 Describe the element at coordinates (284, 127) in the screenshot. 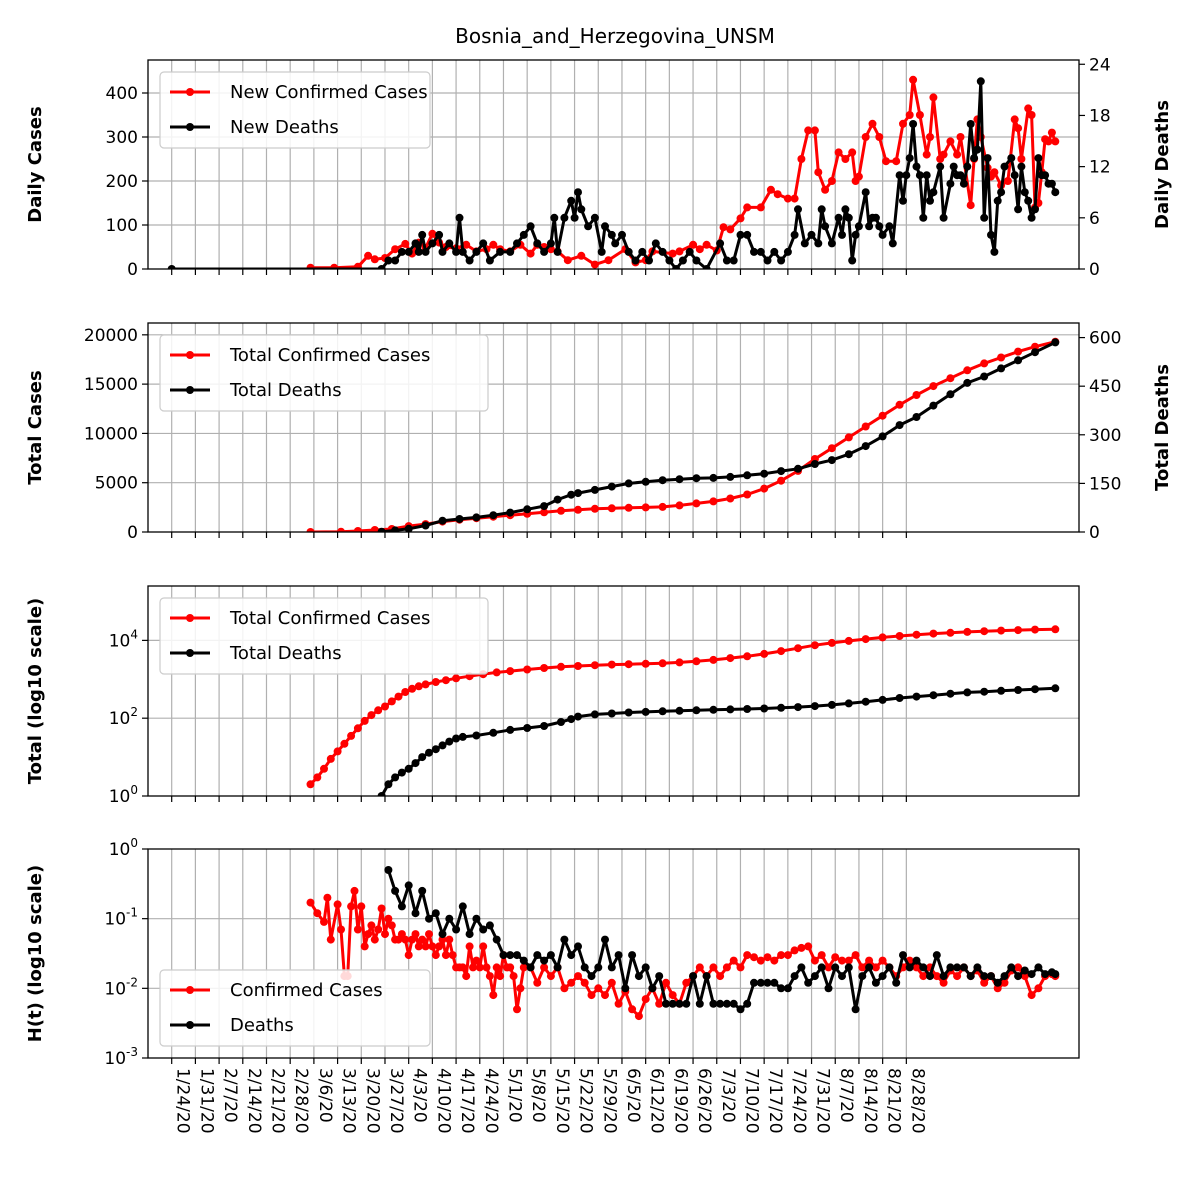

I see `legend-label: New Deaths` at that location.